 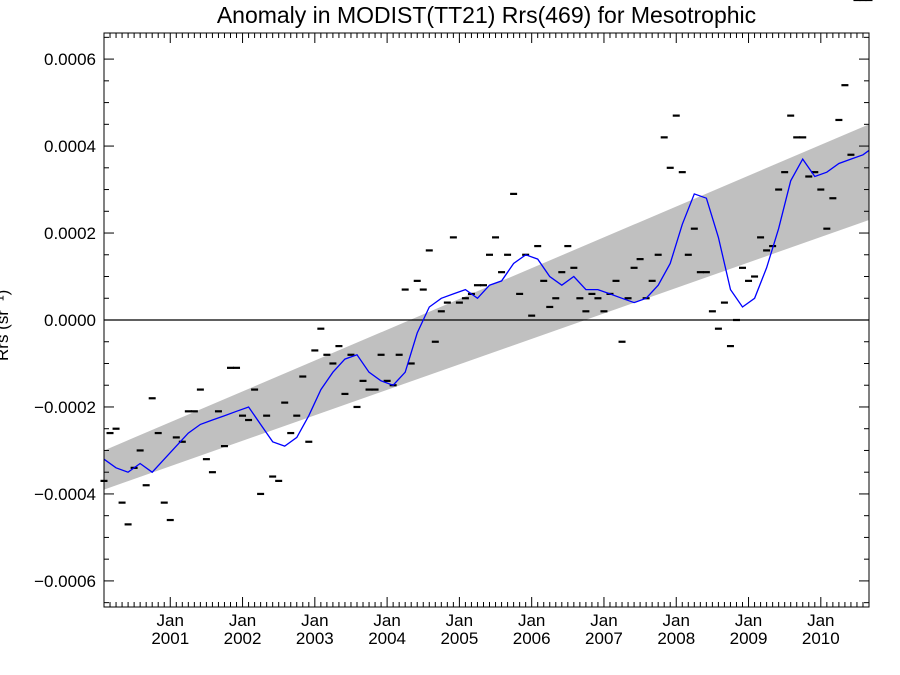 What do you see at coordinates (315, 638) in the screenshot?
I see `x-tick-label-year: 2003` at bounding box center [315, 638].